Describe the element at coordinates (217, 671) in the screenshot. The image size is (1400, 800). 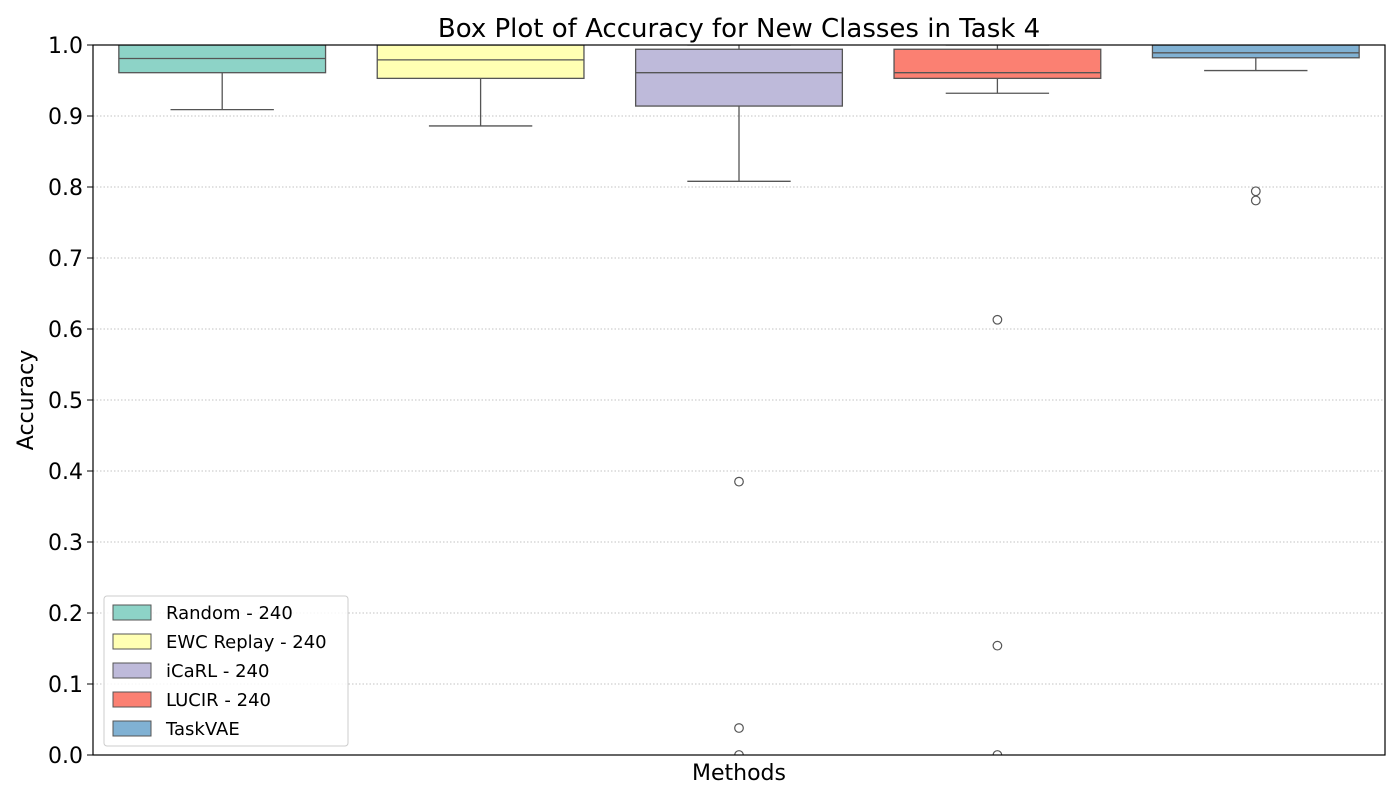
I see `legend-label: iCaRL - 240` at that location.